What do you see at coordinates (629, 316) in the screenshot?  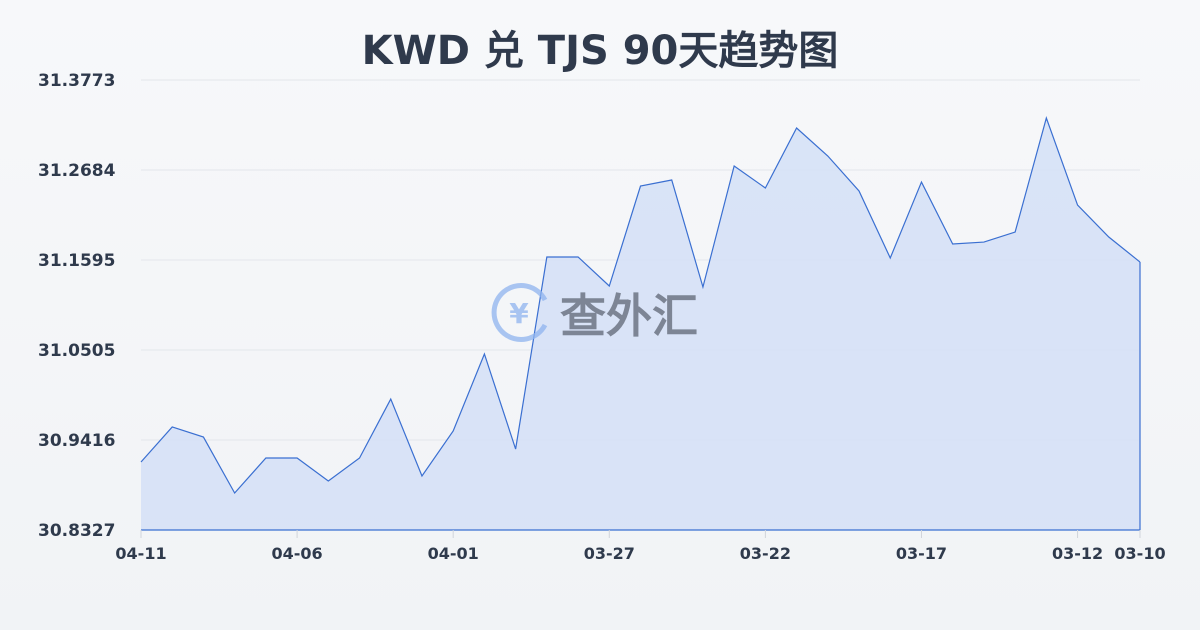 I see `watermark-text: 查外汇` at bounding box center [629, 316].